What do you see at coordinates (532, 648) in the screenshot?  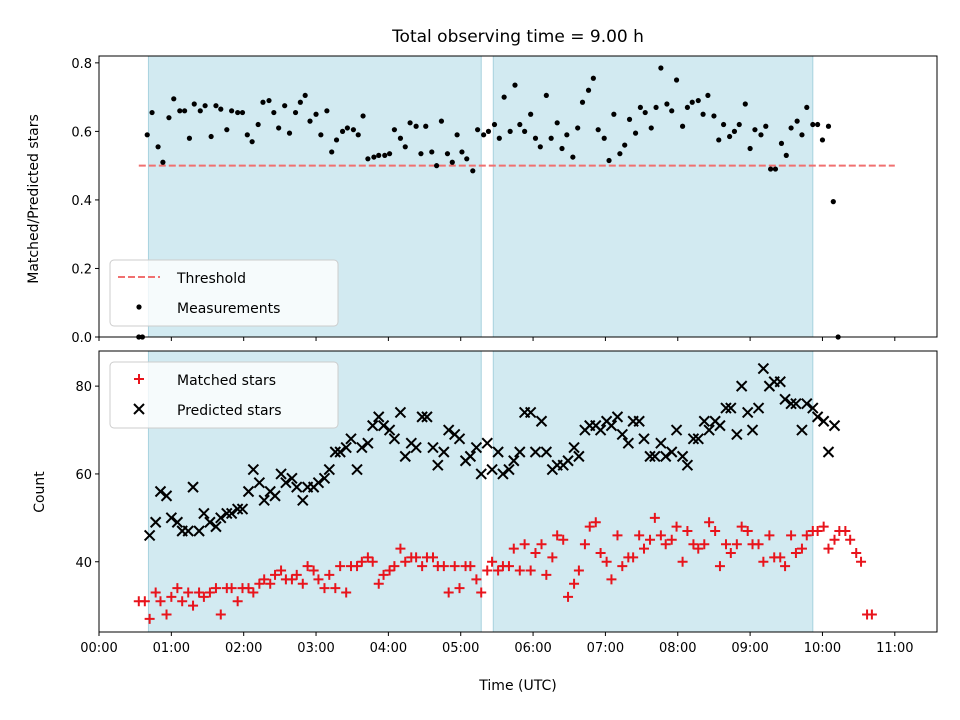 I see `count-xtick-label: 06:00` at bounding box center [532, 648].